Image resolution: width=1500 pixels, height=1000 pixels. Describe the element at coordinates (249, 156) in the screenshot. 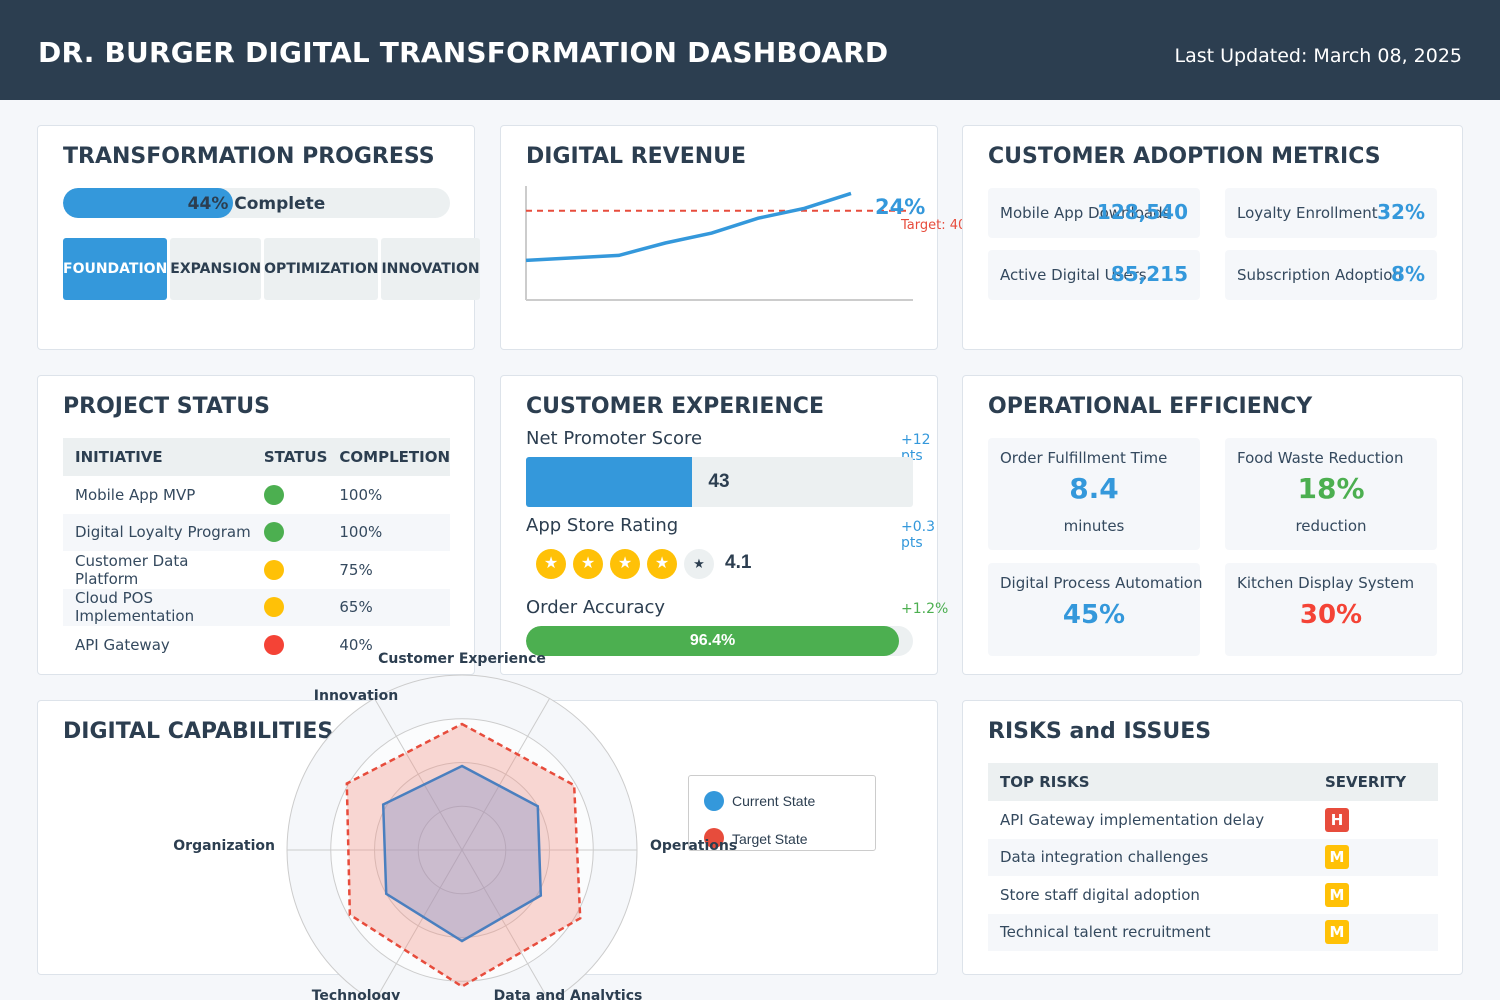

I see `card-title: TRANSFORMATION PROGRESS` at that location.